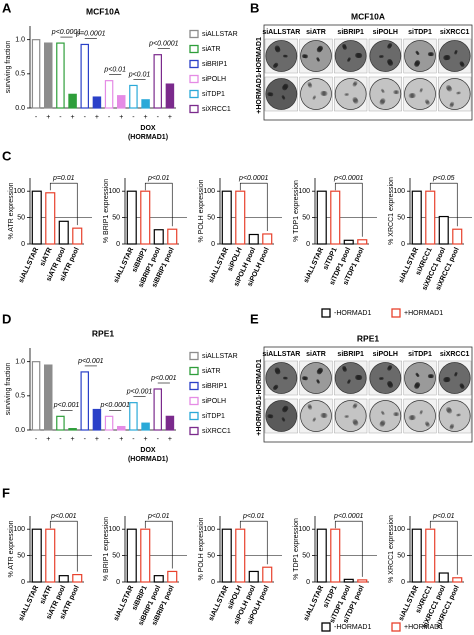 This screenshot has height=635, width=474. Describe the element at coordinates (254, 318) in the screenshot. I see `panel-letter: E` at that location.